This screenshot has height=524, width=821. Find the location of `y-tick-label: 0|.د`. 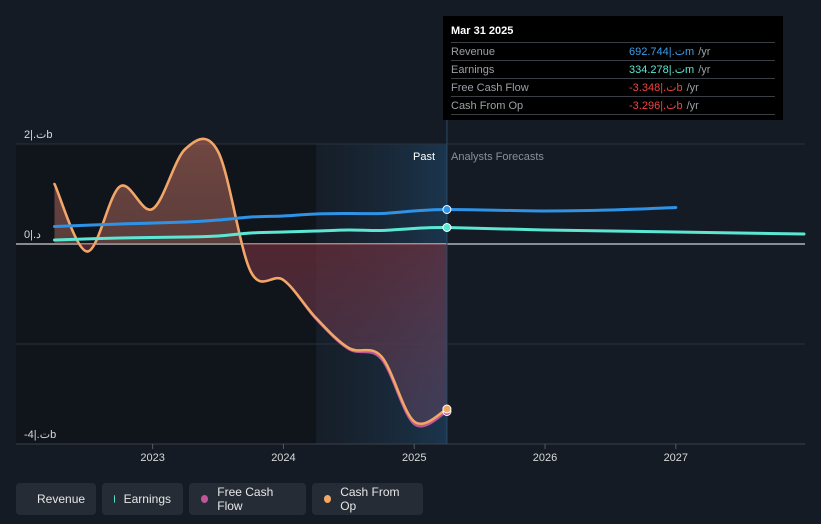

y-tick-label: 0|.د is located at coordinates (32, 235).